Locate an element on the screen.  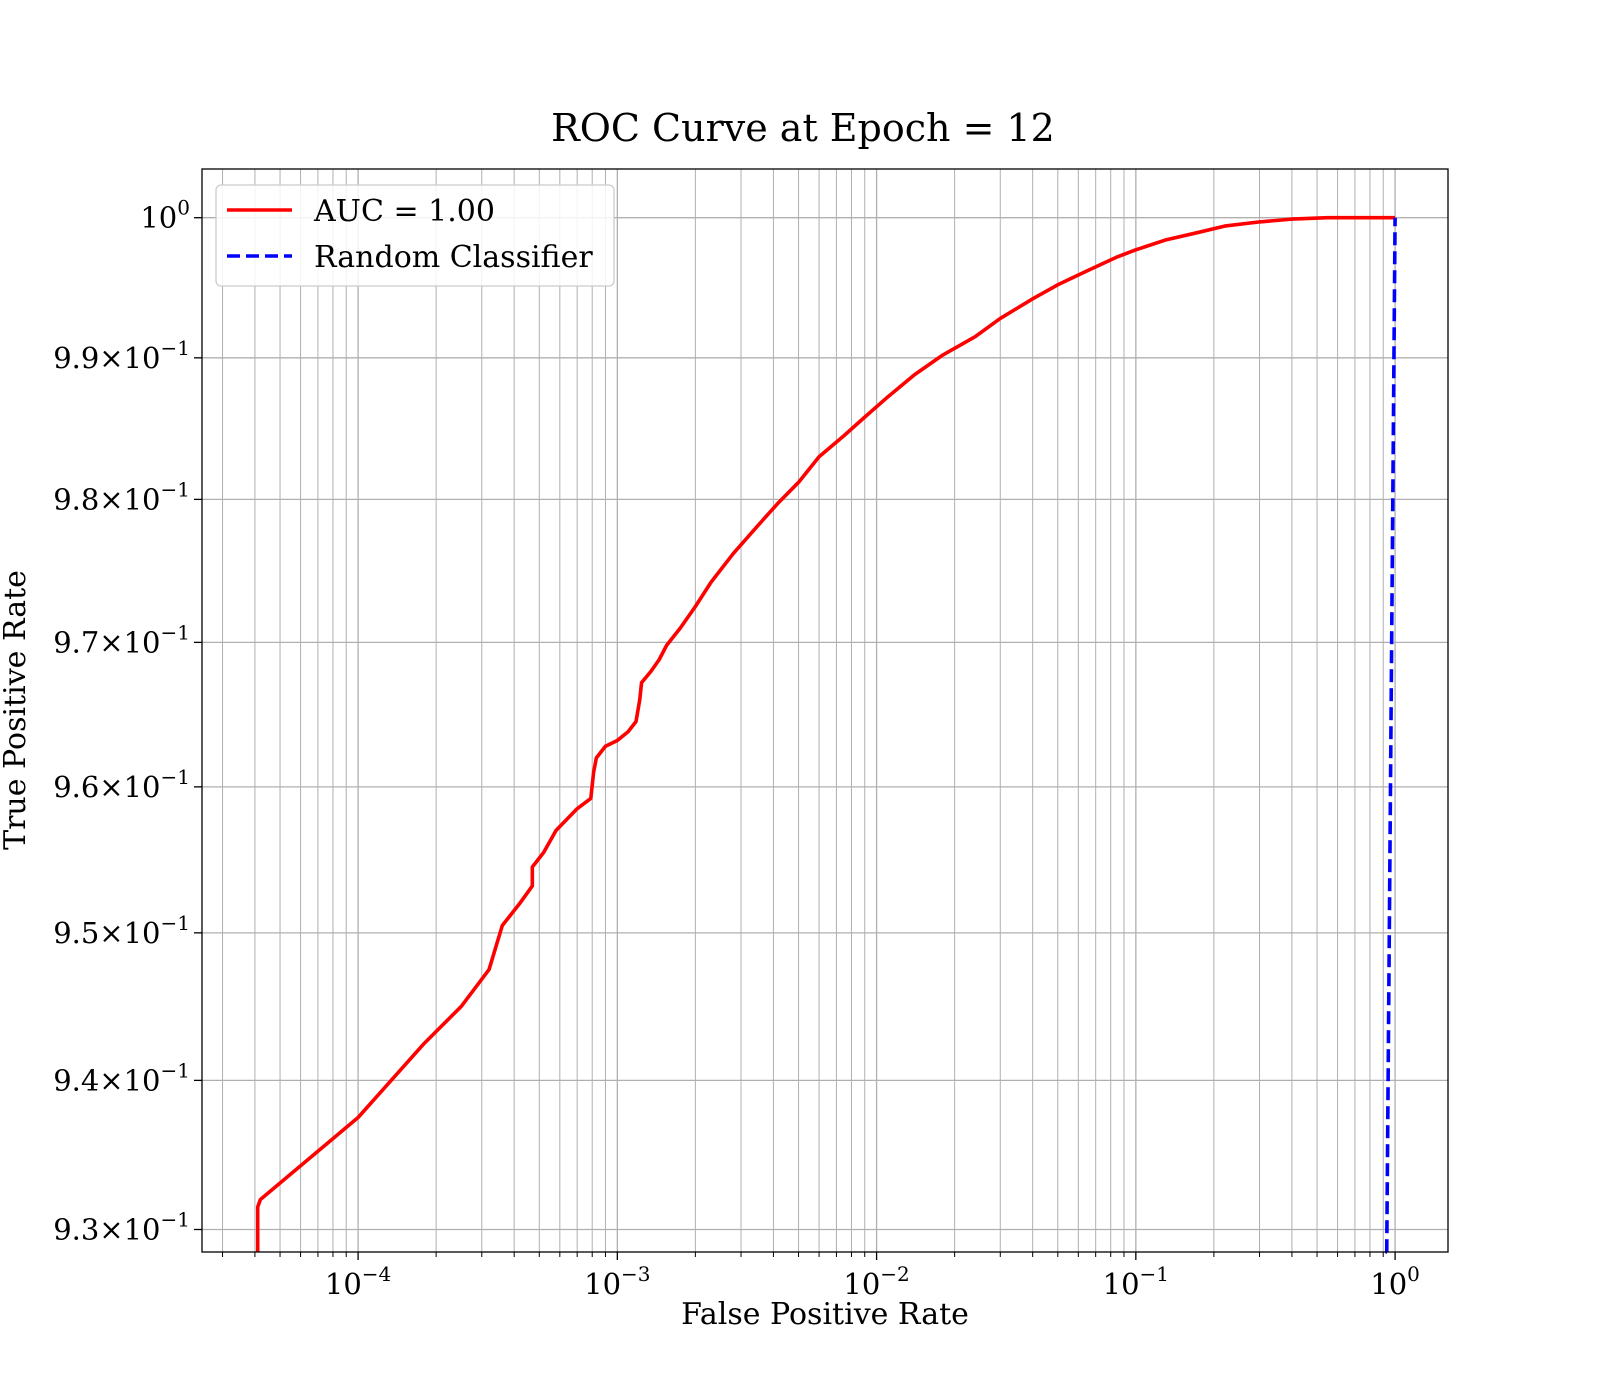
series-line-random-classifier is located at coordinates (1390, 735).